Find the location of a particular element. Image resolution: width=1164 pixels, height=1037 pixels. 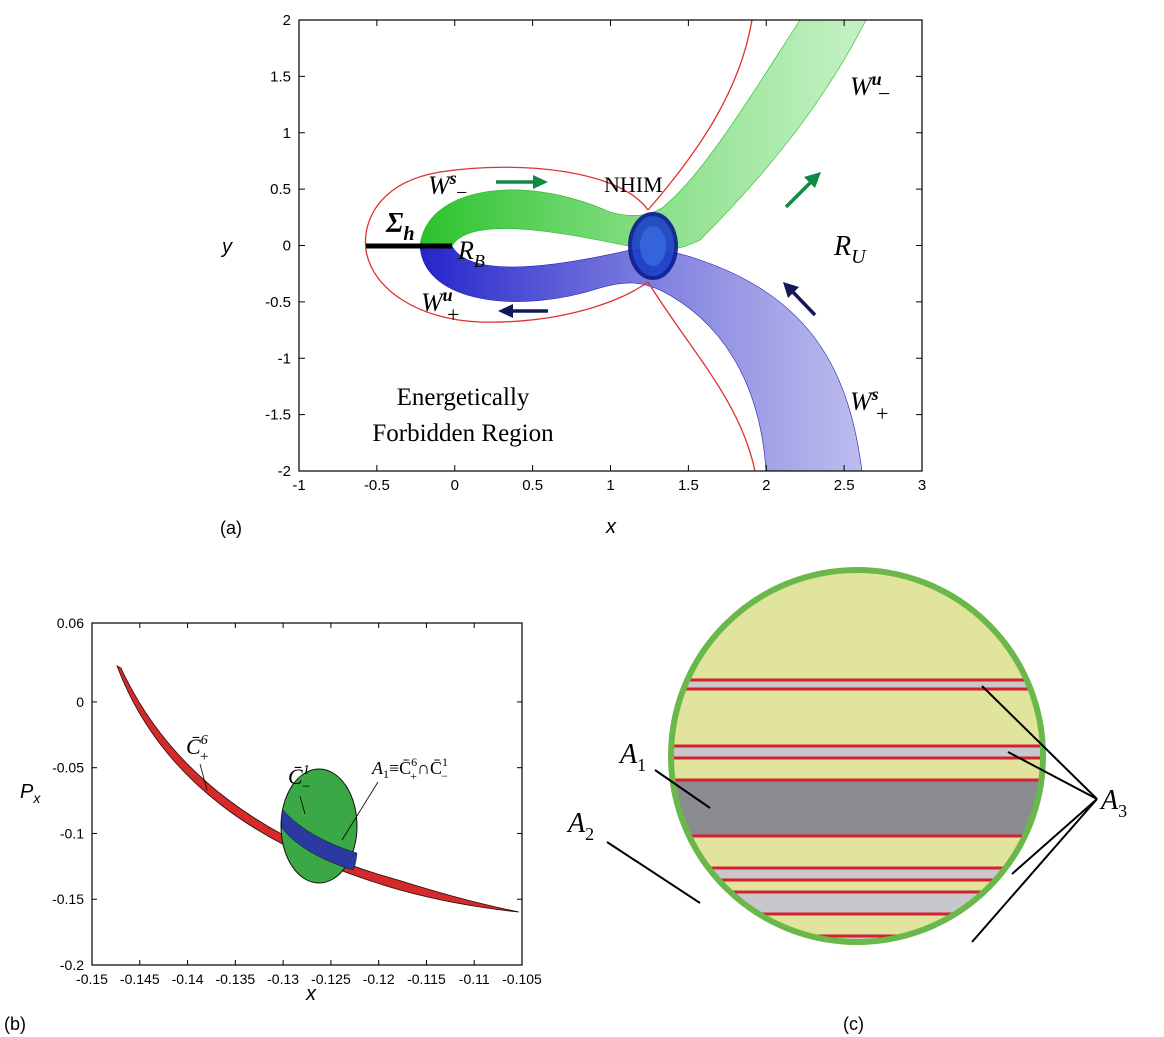

overlap-a1 is located at coordinates (319, 840).